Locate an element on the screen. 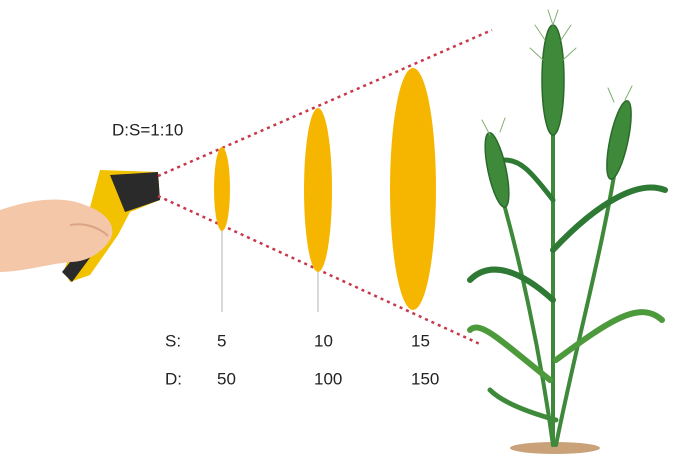 The height and width of the screenshot is (462, 676). spot-size: 10 is located at coordinates (323, 340).